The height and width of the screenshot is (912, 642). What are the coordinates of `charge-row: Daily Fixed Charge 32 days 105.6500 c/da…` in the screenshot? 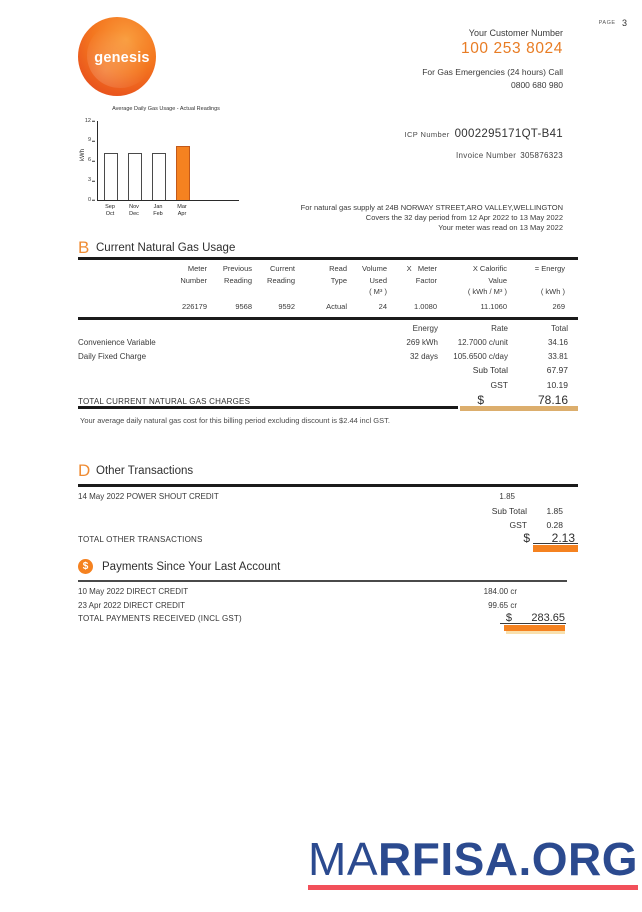 It's located at (328, 358).